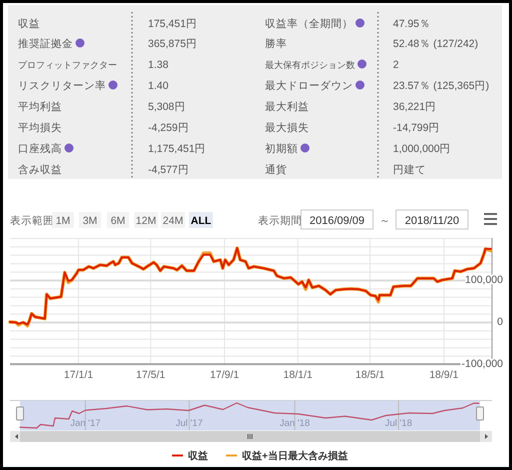 The width and height of the screenshot is (512, 470). What do you see at coordinates (287, 127) in the screenshot?
I see `text: 最大損失` at bounding box center [287, 127].